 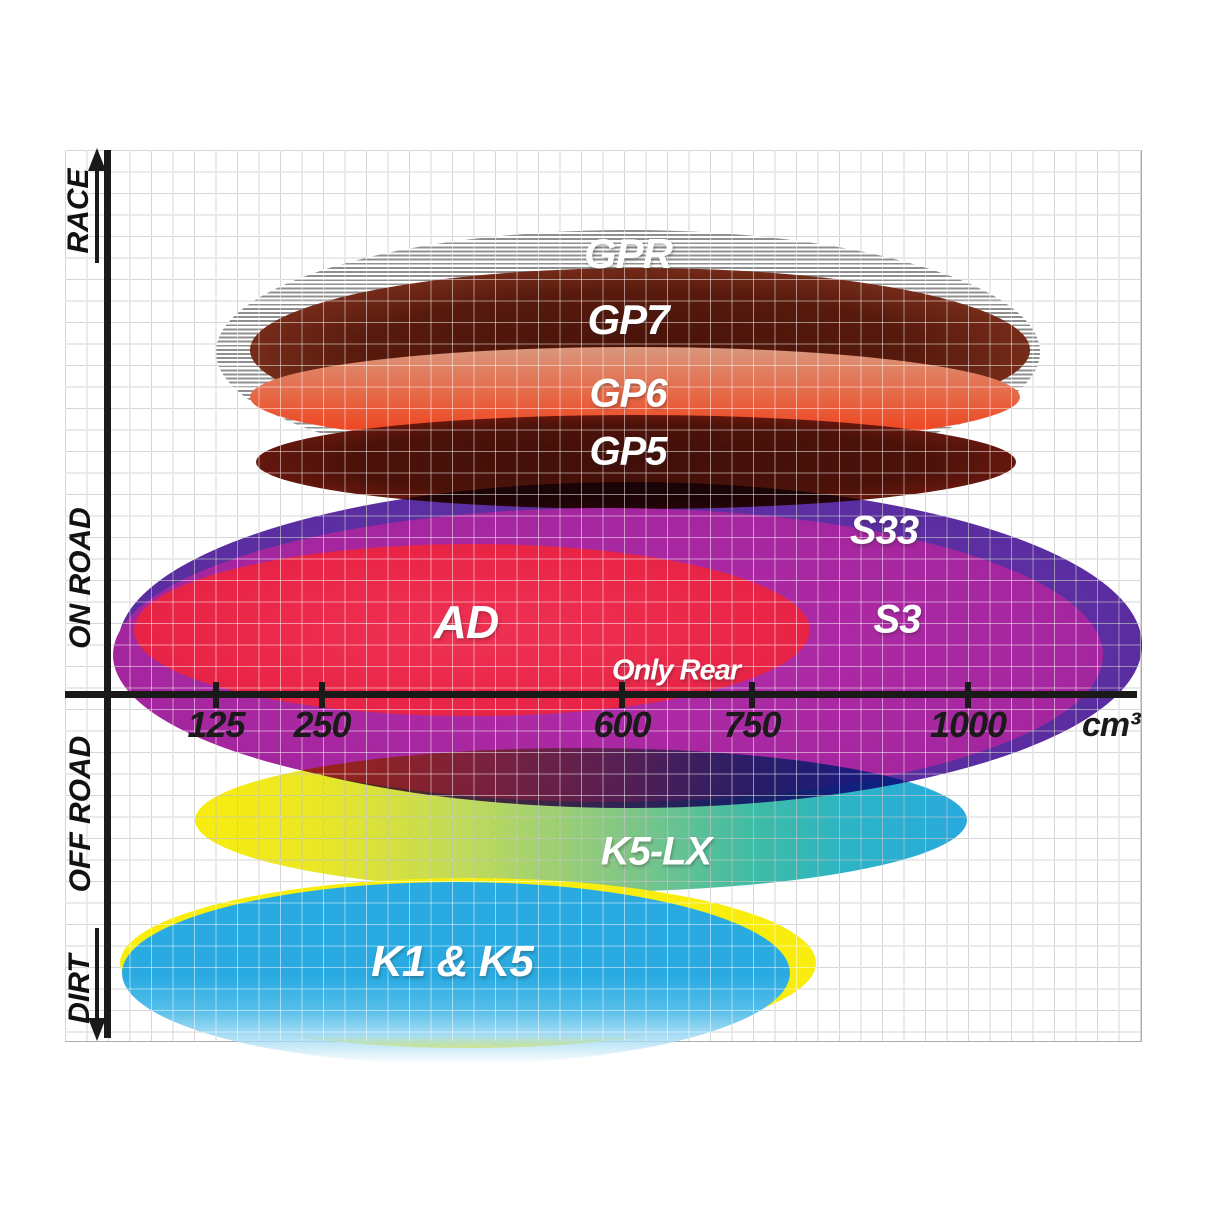 I want to click on y-label-race: RACE, so click(x=78, y=211).